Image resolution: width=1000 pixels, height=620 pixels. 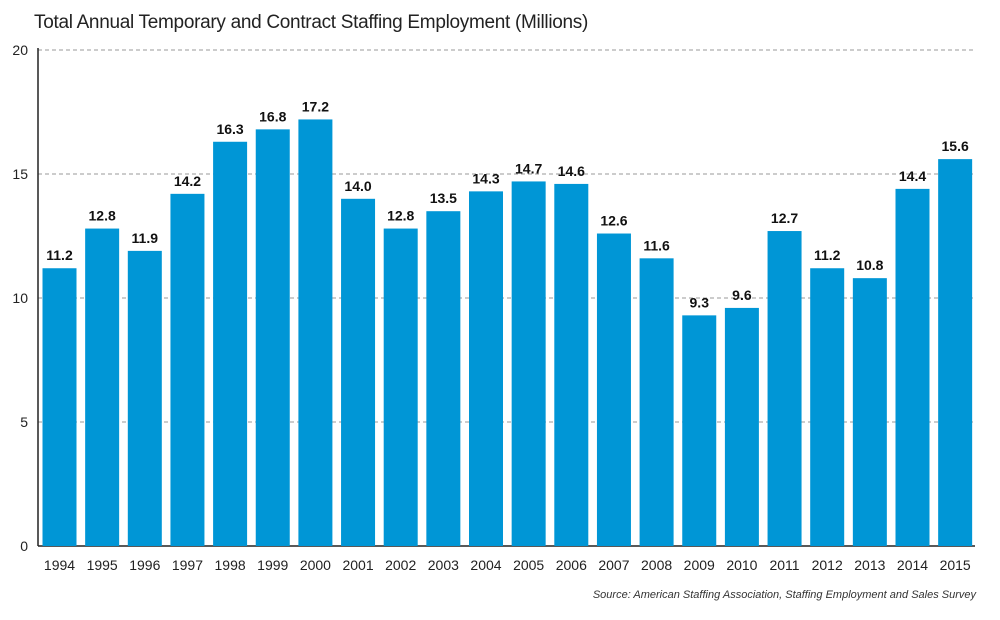 What do you see at coordinates (955, 565) in the screenshot?
I see `x-tick-label-2015: 2015` at bounding box center [955, 565].